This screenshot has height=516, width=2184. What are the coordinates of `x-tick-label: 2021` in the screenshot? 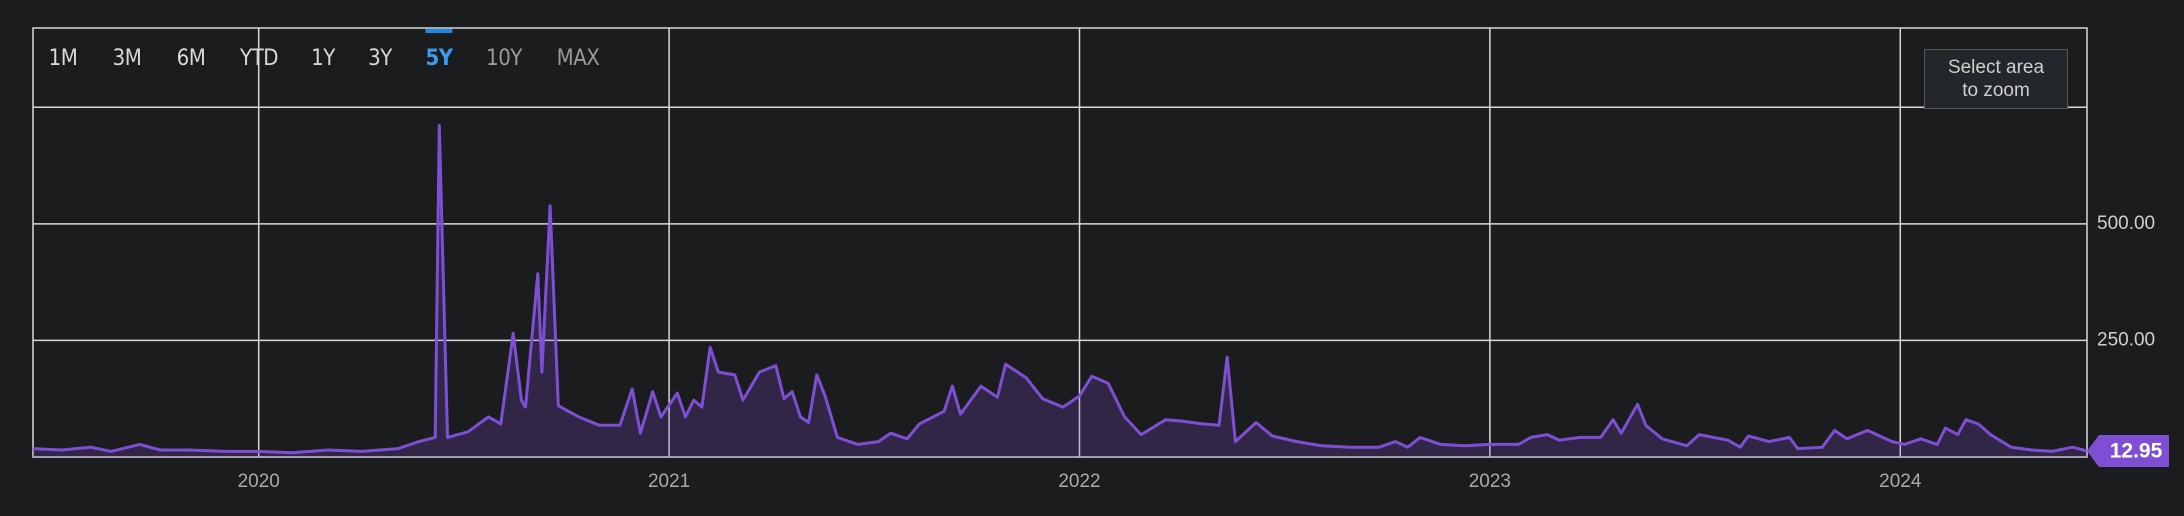 It's located at (669, 481).